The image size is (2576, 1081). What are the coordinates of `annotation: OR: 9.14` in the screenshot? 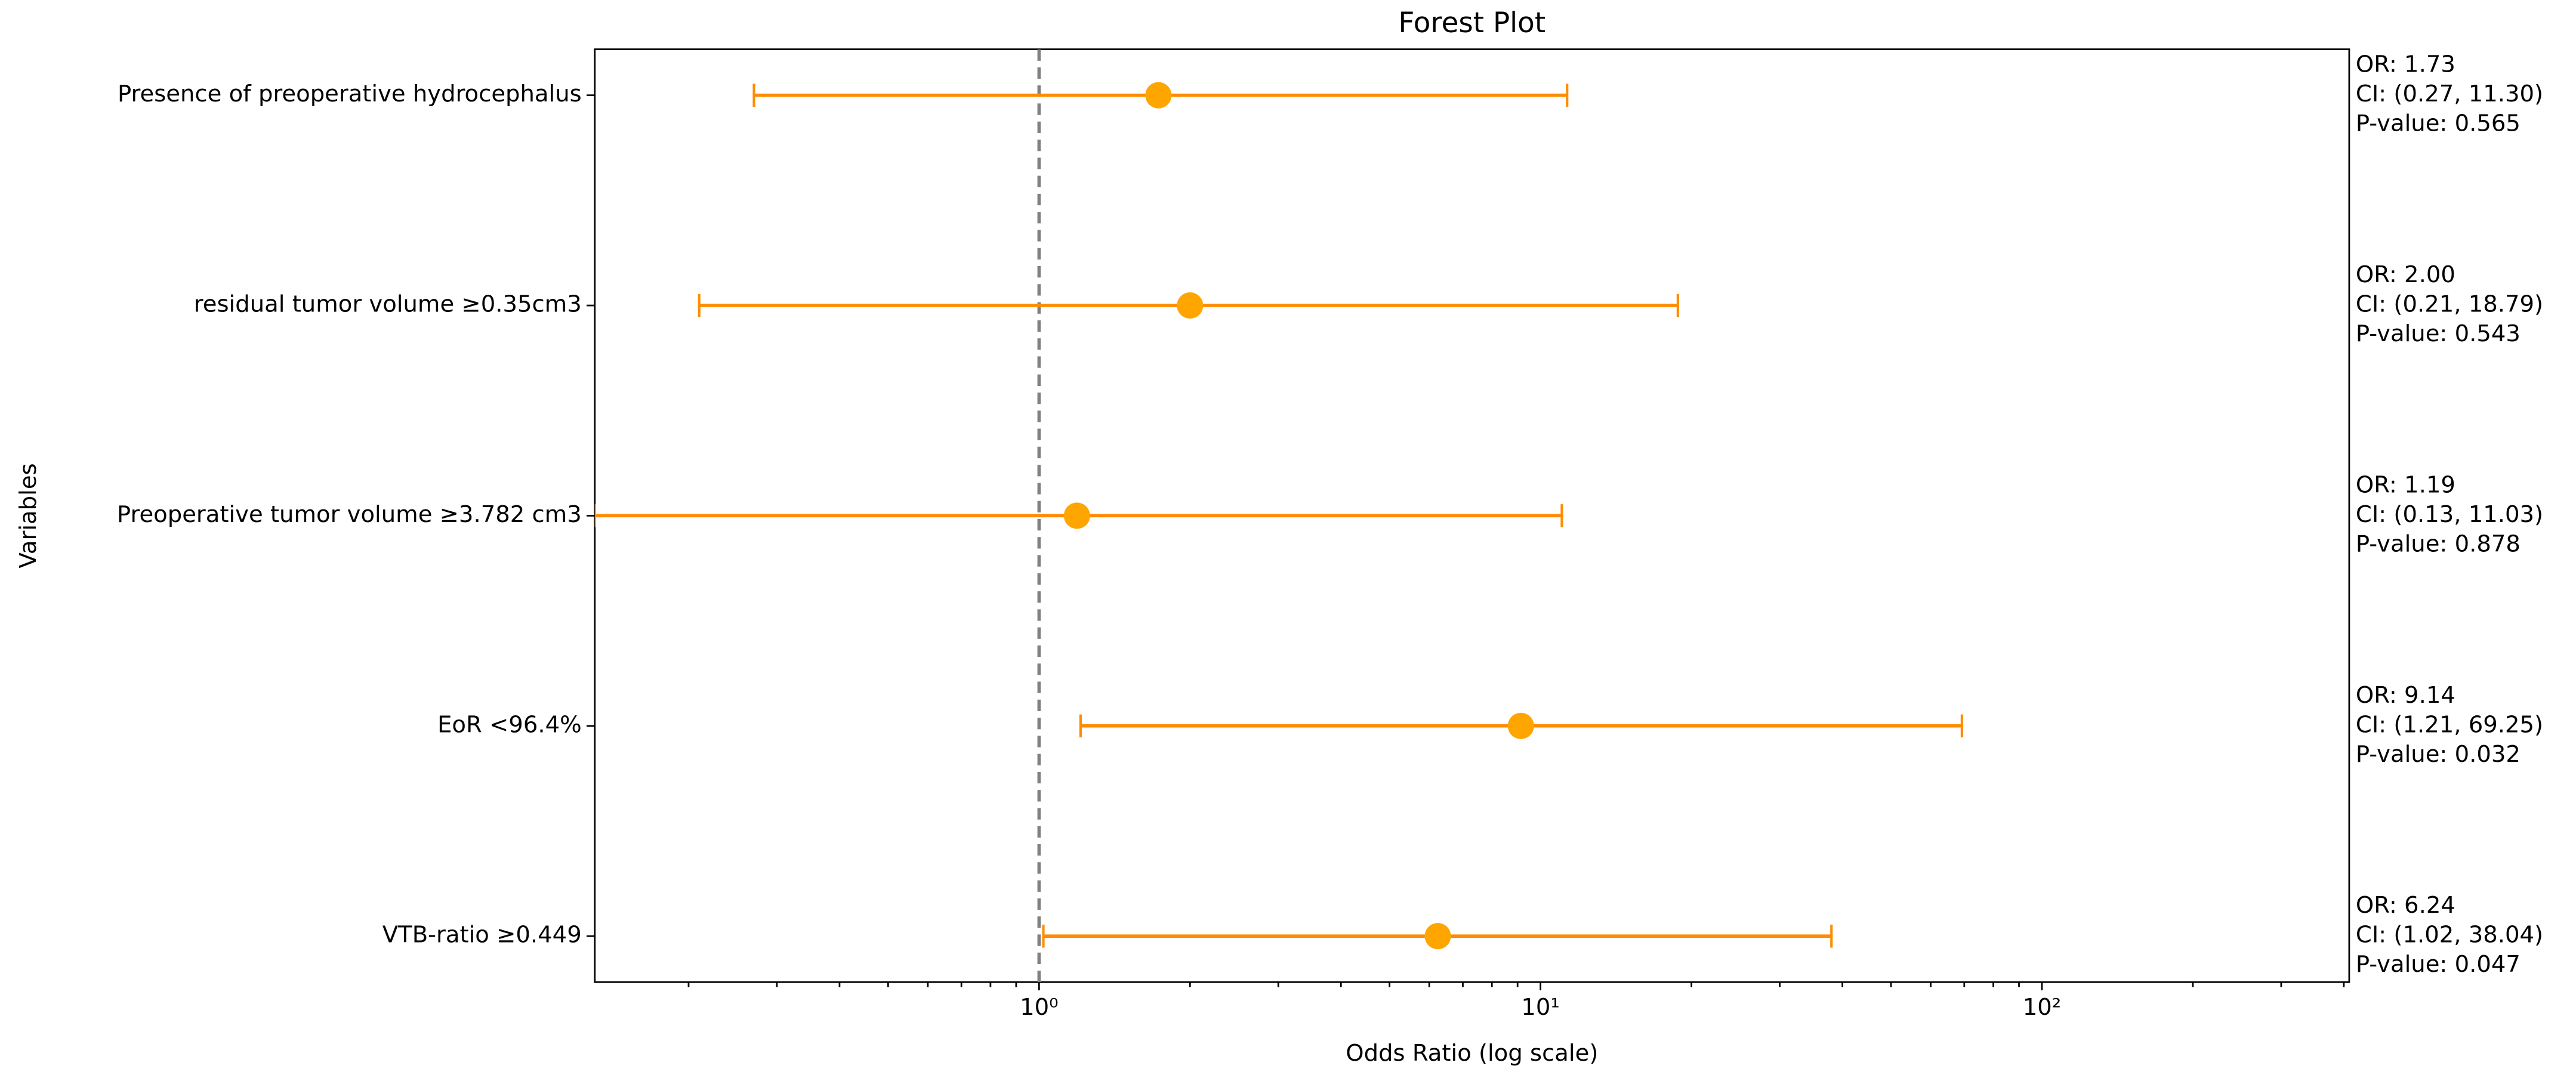 It's located at (2405, 696).